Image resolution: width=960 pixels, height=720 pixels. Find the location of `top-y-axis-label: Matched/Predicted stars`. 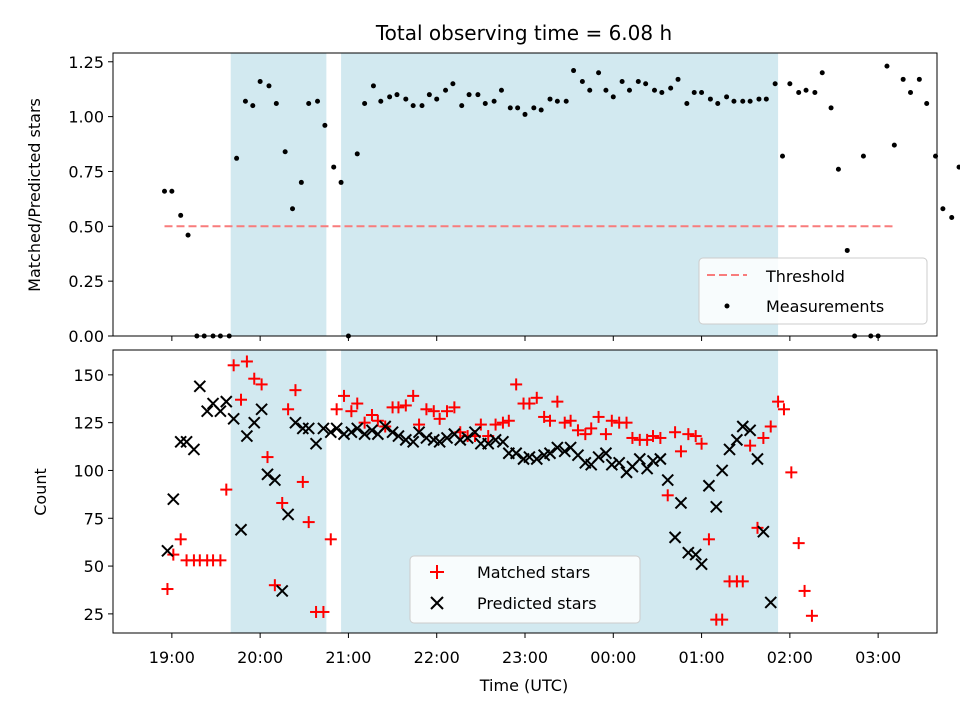

top-y-axis-label: Matched/Predicted stars is located at coordinates (34, 195).